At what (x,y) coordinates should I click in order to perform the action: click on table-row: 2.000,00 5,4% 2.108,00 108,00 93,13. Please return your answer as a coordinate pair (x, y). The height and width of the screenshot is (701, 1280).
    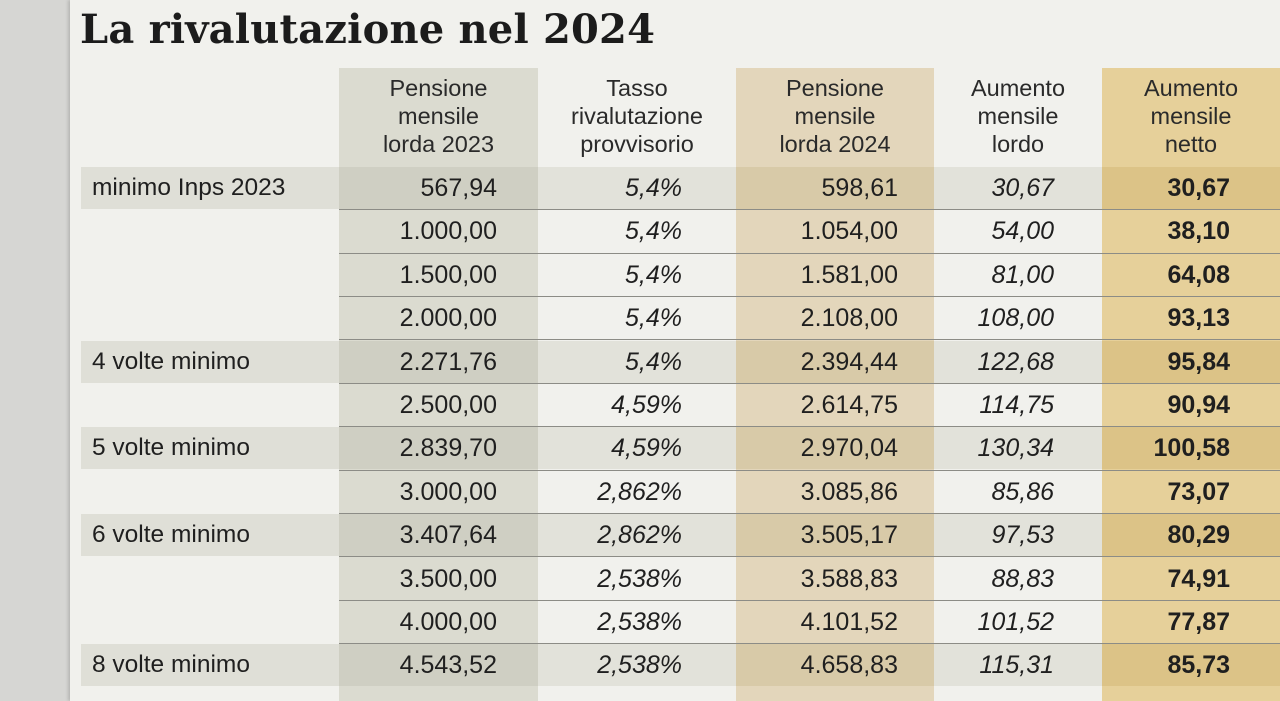
    Looking at the image, I should click on (675, 318).